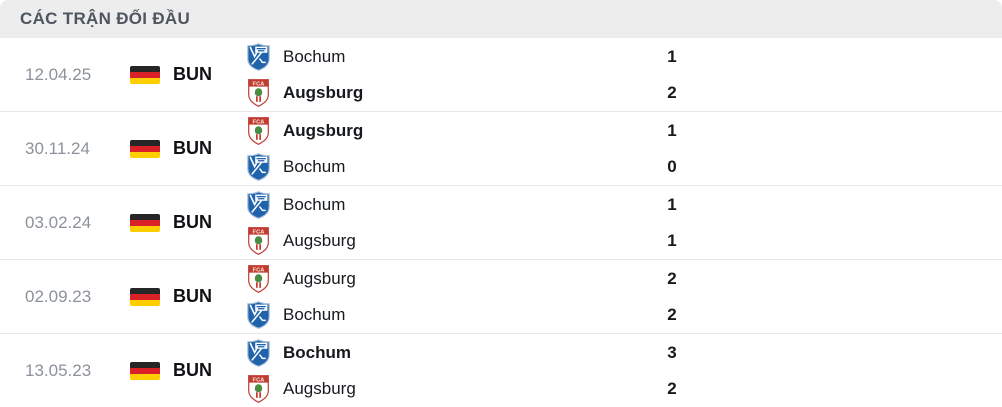  I want to click on match-date: 13.05.23, so click(58, 370).